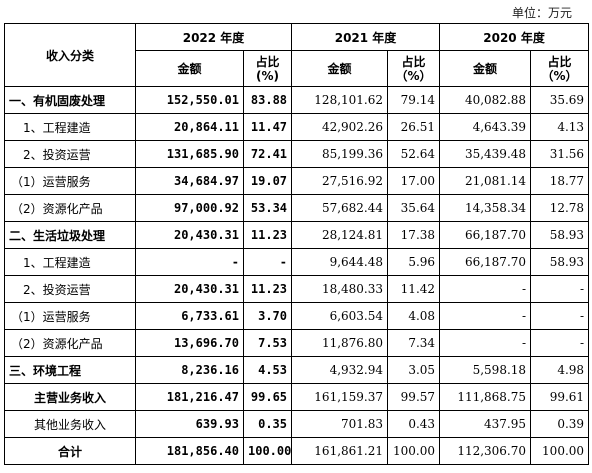 Image resolution: width=592 pixels, height=473 pixels. I want to click on cell-amount-2020: 5,598.18, so click(485, 370).